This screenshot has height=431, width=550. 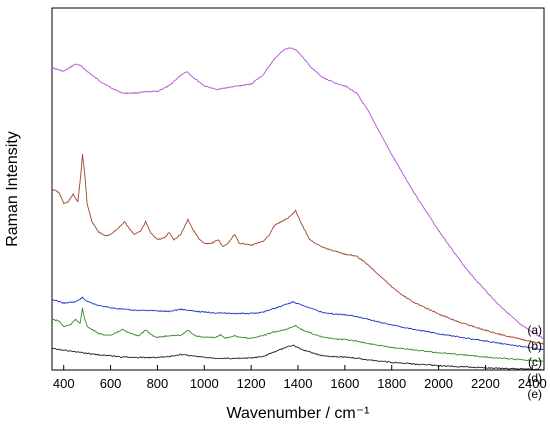 What do you see at coordinates (298, 383) in the screenshot?
I see `x-tick-label-1400: 1400` at bounding box center [298, 383].